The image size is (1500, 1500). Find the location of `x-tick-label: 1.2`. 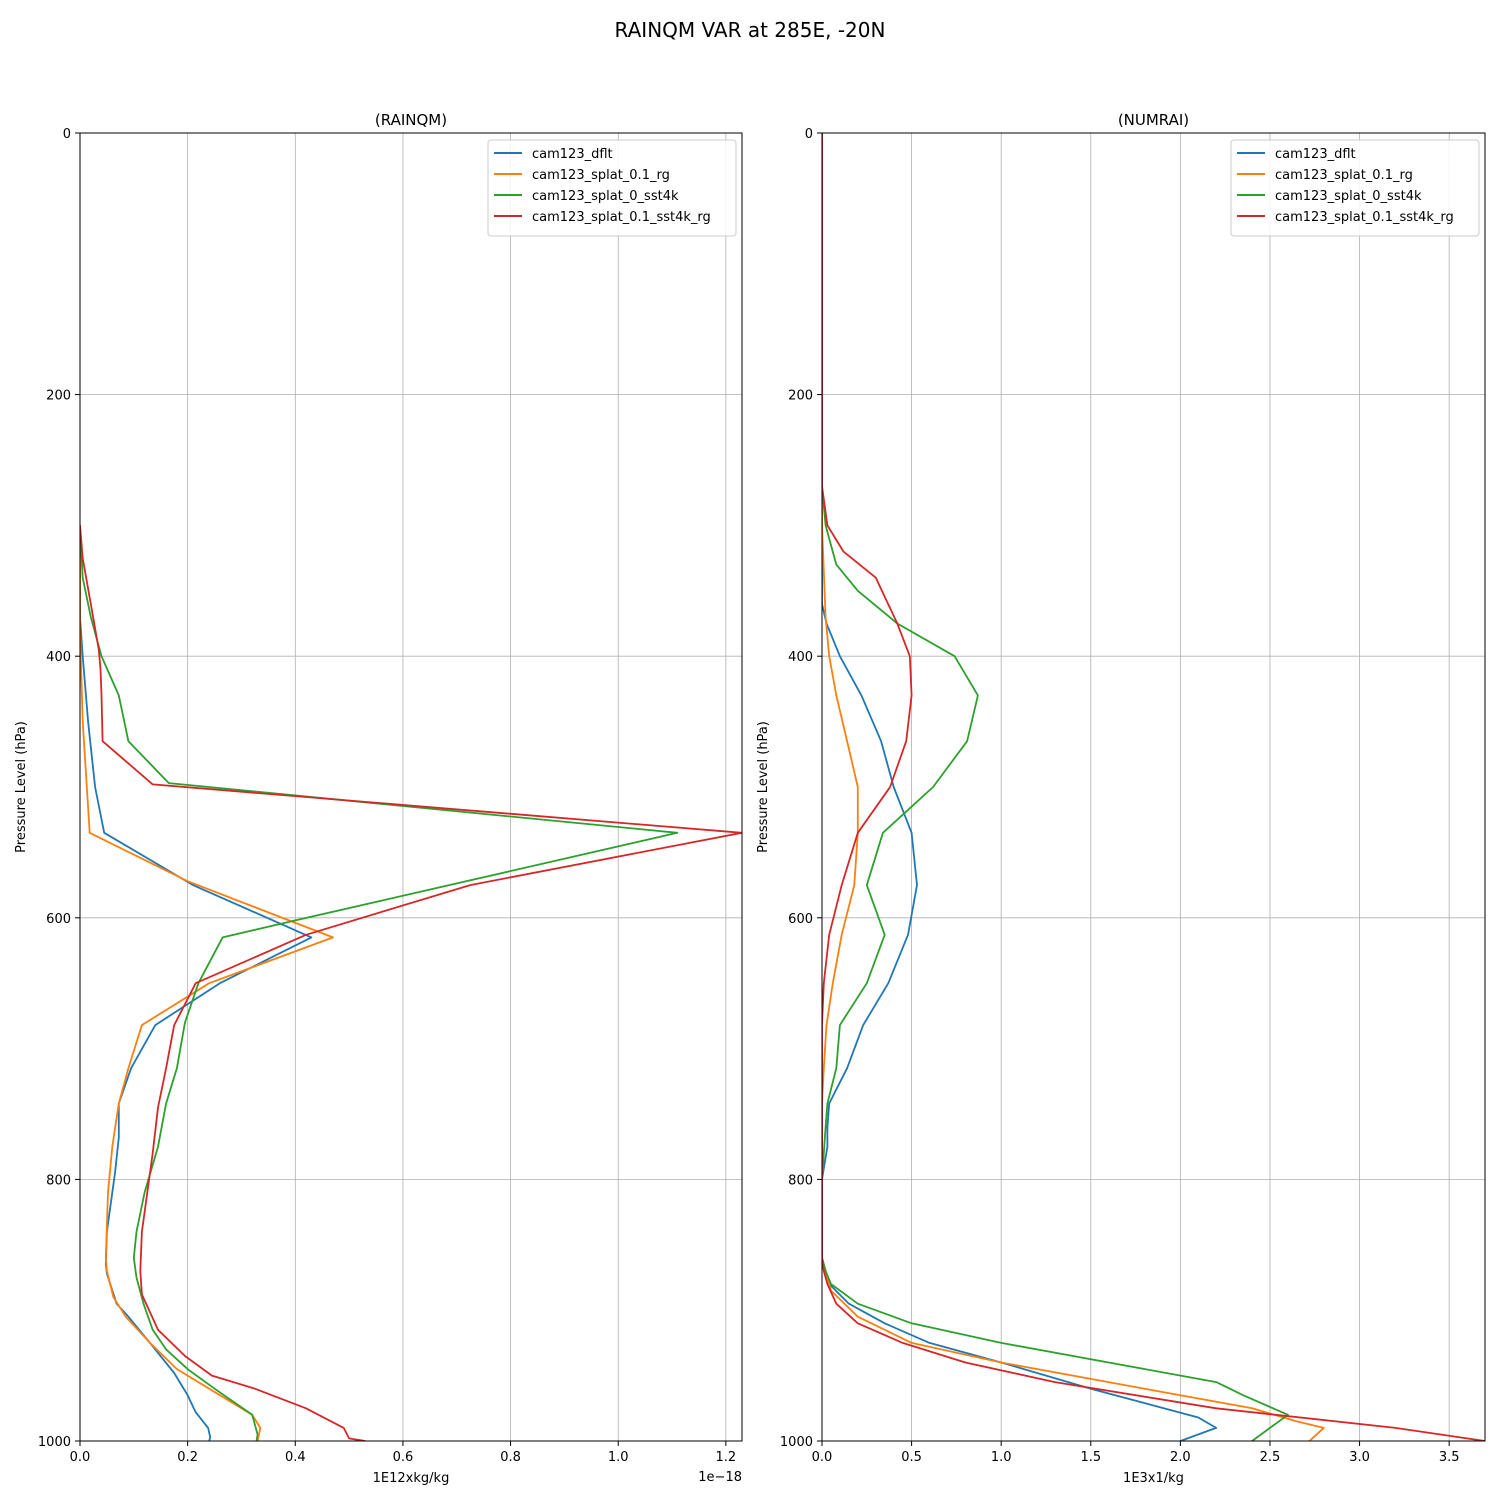

x-tick-label: 1.2 is located at coordinates (726, 1457).